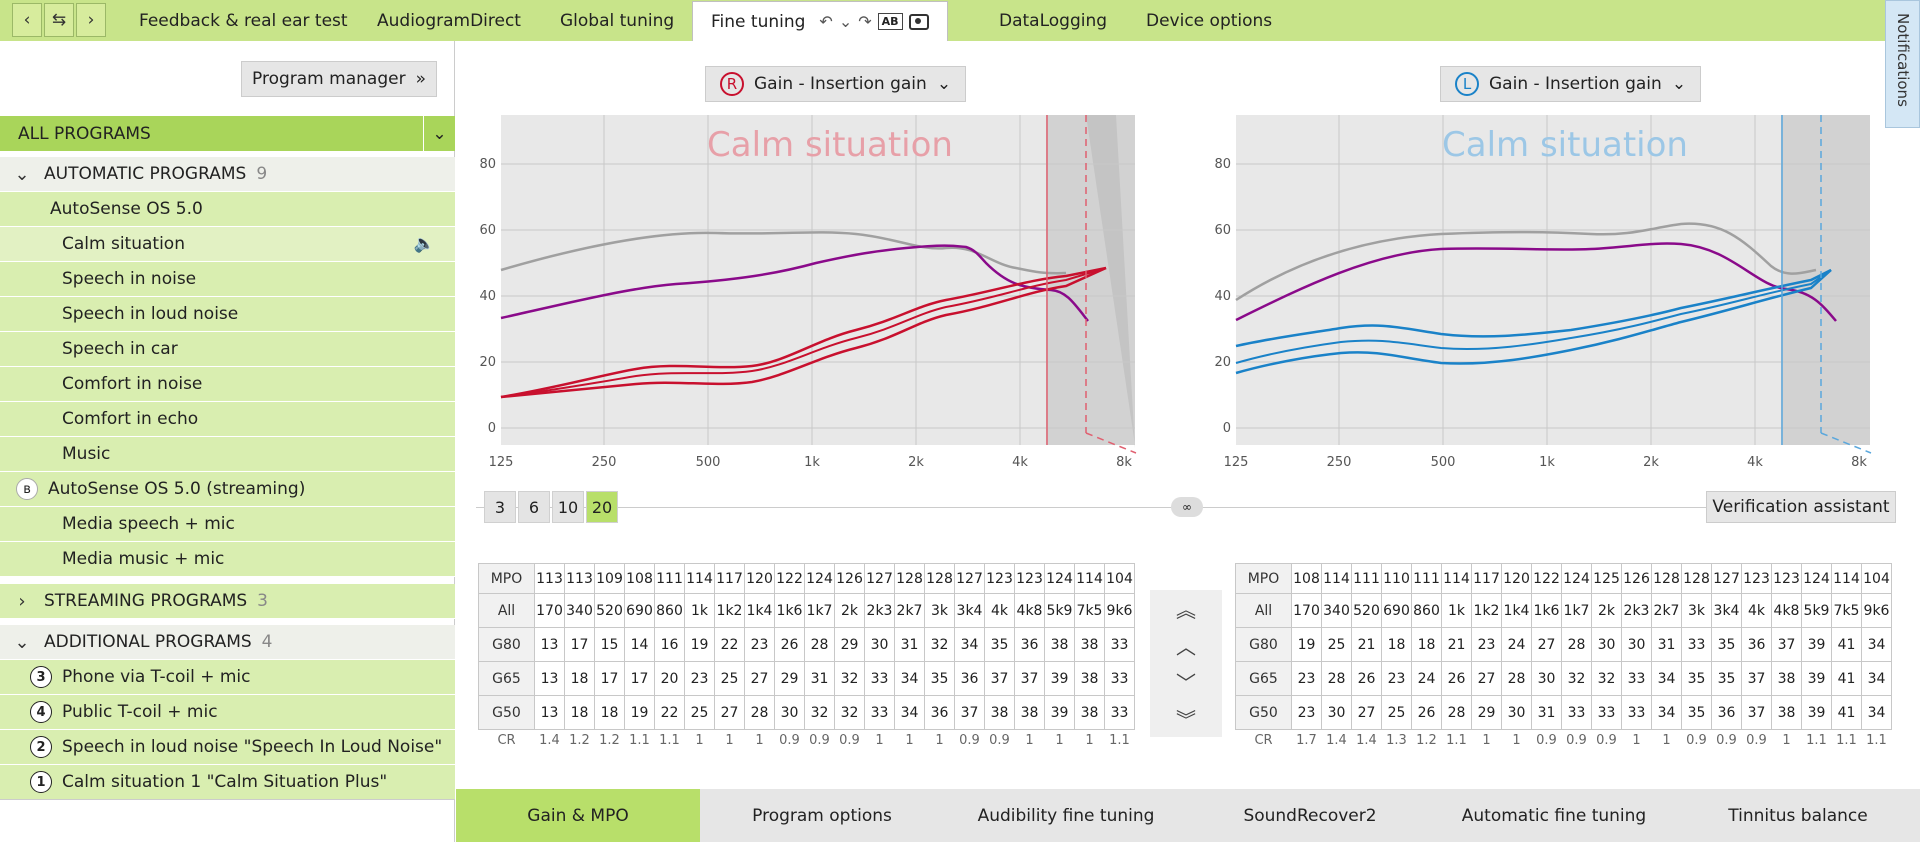 This screenshot has width=1920, height=842. What do you see at coordinates (227, 244) in the screenshot?
I see `list-item: Calm situation 🔈` at bounding box center [227, 244].